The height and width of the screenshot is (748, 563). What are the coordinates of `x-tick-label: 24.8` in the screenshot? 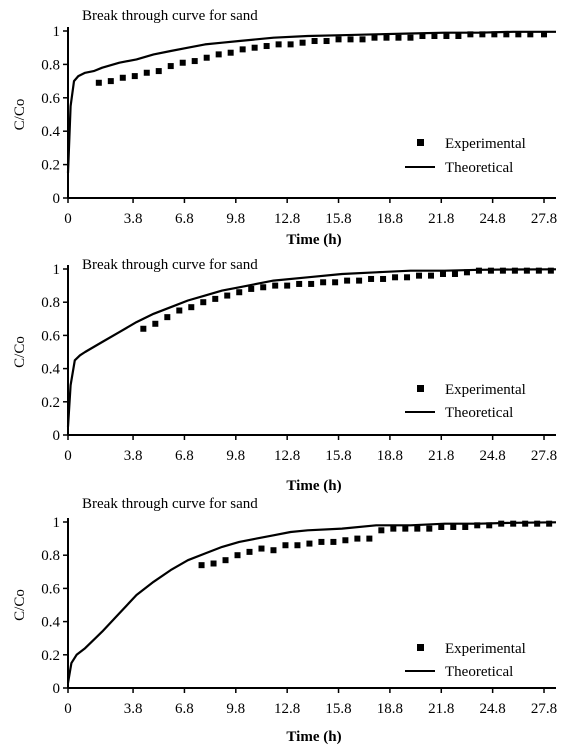 It's located at (493, 456).